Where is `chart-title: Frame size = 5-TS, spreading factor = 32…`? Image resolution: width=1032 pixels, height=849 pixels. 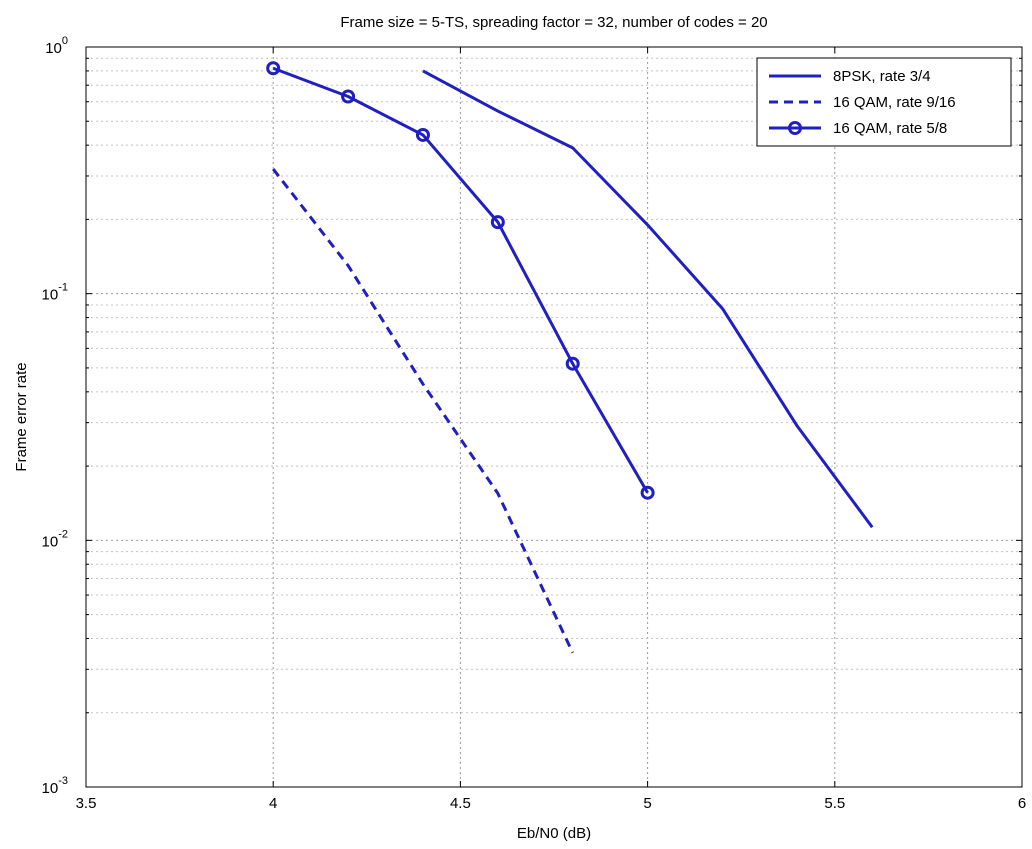 chart-title: Frame size = 5-TS, spreading factor = 32… is located at coordinates (553, 22).